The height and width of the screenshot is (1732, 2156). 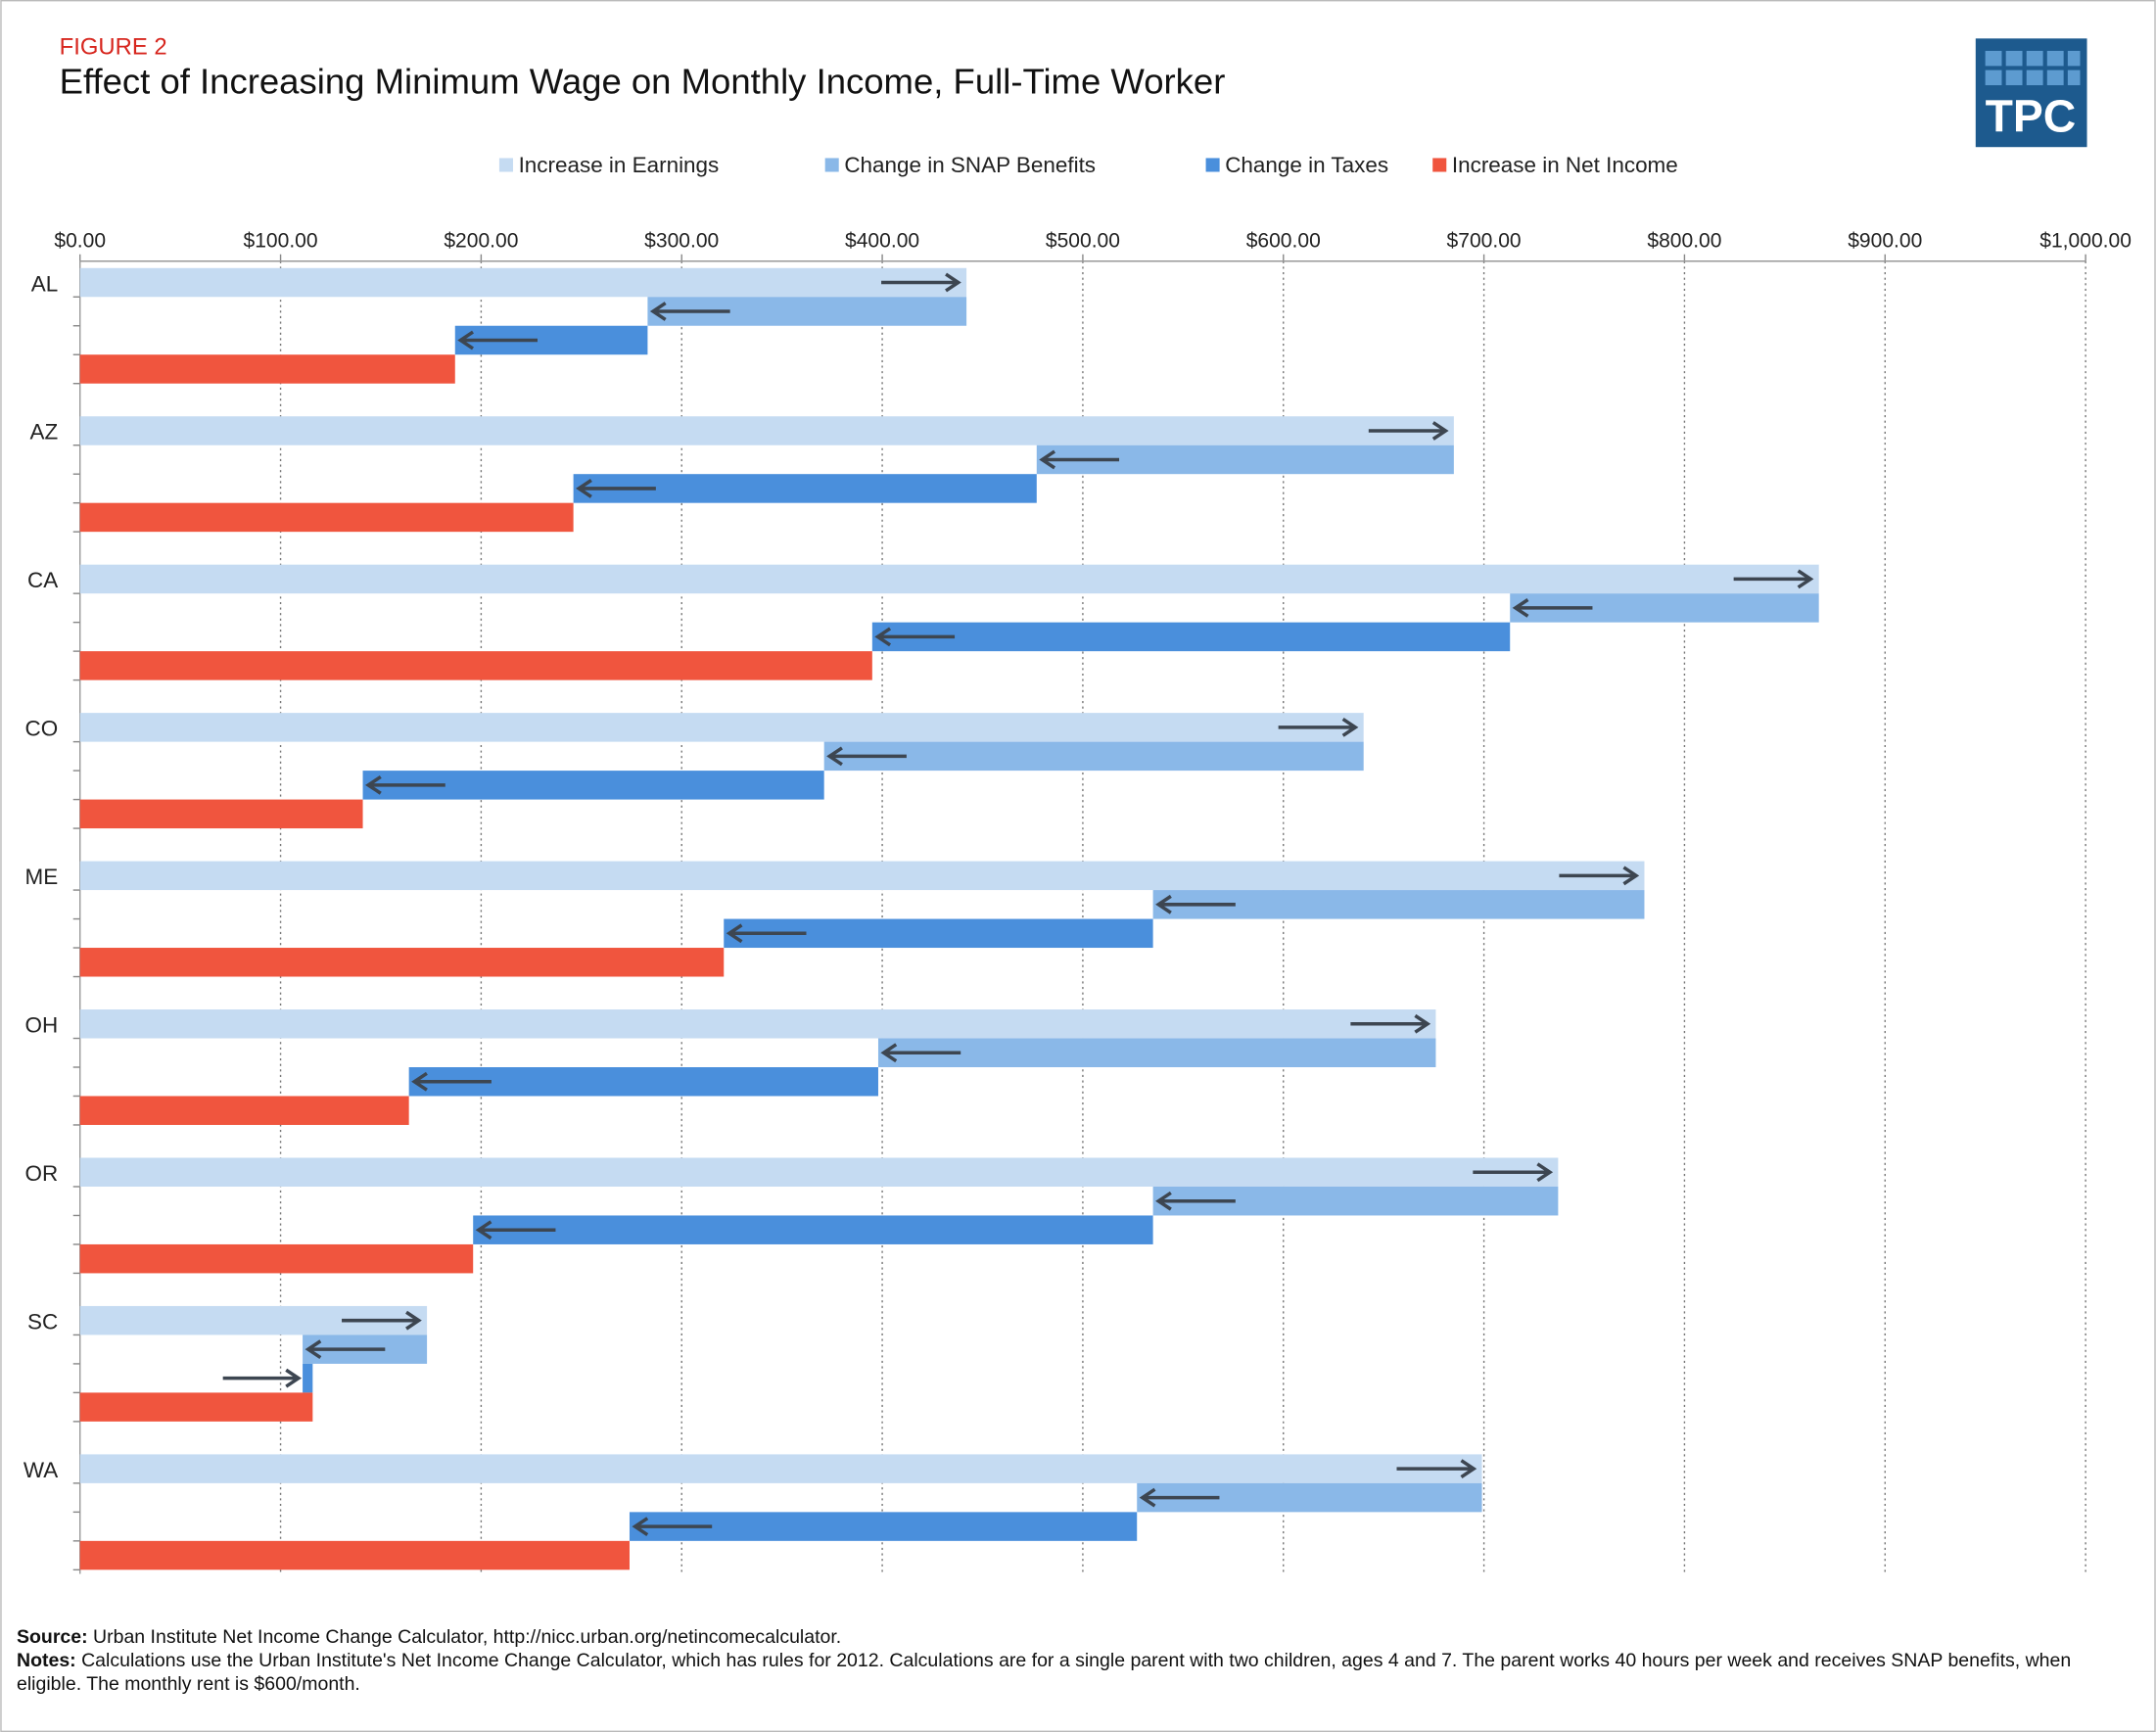 I want to click on y-tick-label: CA, so click(x=43, y=580).